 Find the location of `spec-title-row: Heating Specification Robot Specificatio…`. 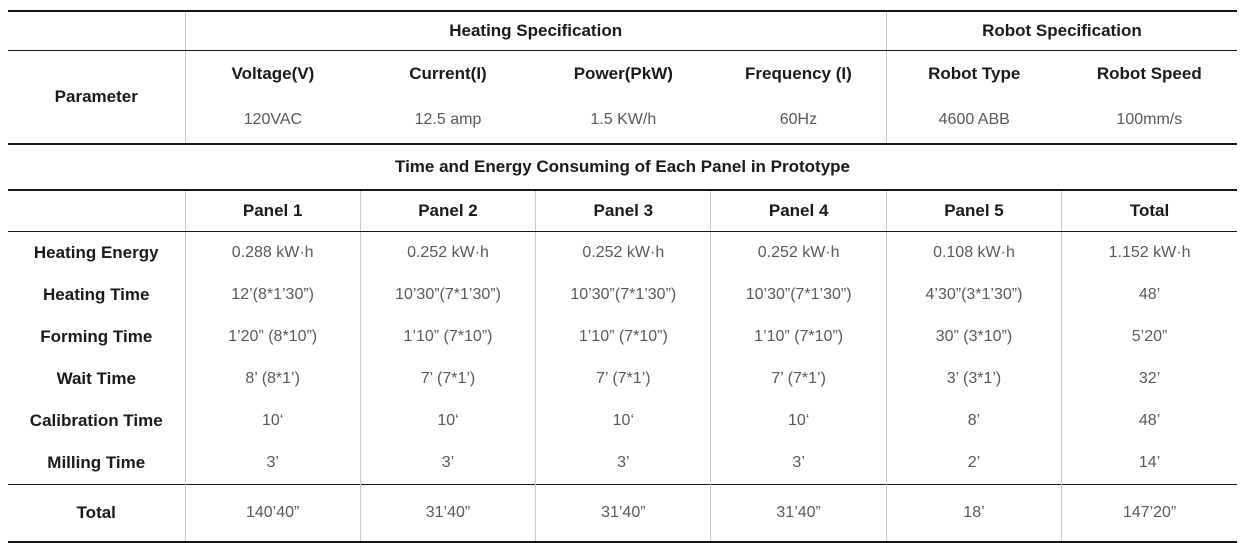

spec-title-row: Heating Specification Robot Specificatio… is located at coordinates (622, 31).